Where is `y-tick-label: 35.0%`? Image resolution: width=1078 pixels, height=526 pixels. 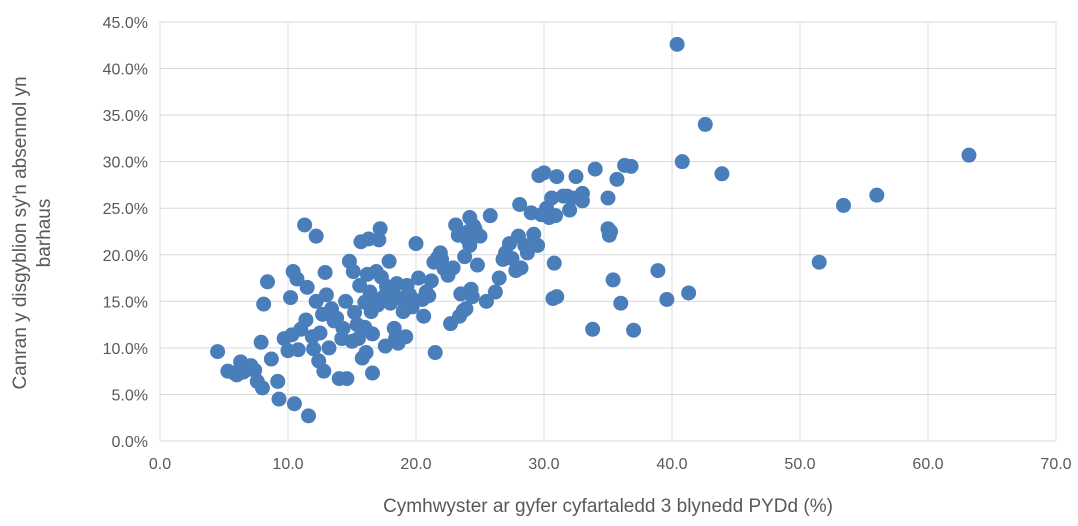 y-tick-label: 35.0% is located at coordinates (125, 116).